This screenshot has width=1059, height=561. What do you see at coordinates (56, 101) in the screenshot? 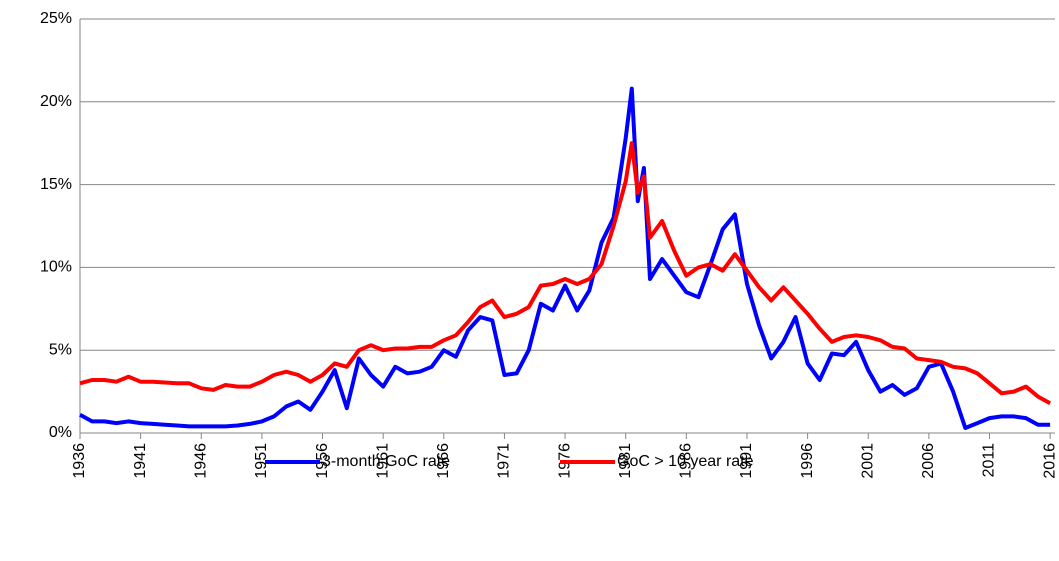
I see `y-tick-label: 20%` at bounding box center [56, 101].